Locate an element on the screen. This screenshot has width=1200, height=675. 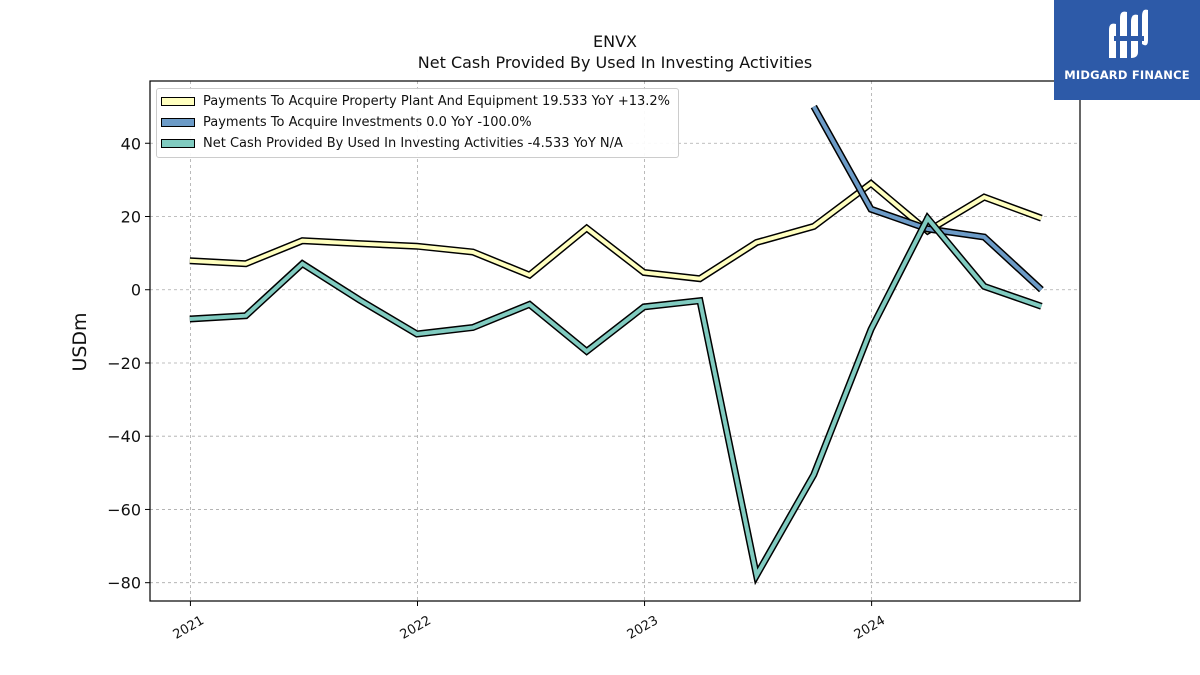
brand-name: MIDGARD FINANCE is located at coordinates (1127, 75).